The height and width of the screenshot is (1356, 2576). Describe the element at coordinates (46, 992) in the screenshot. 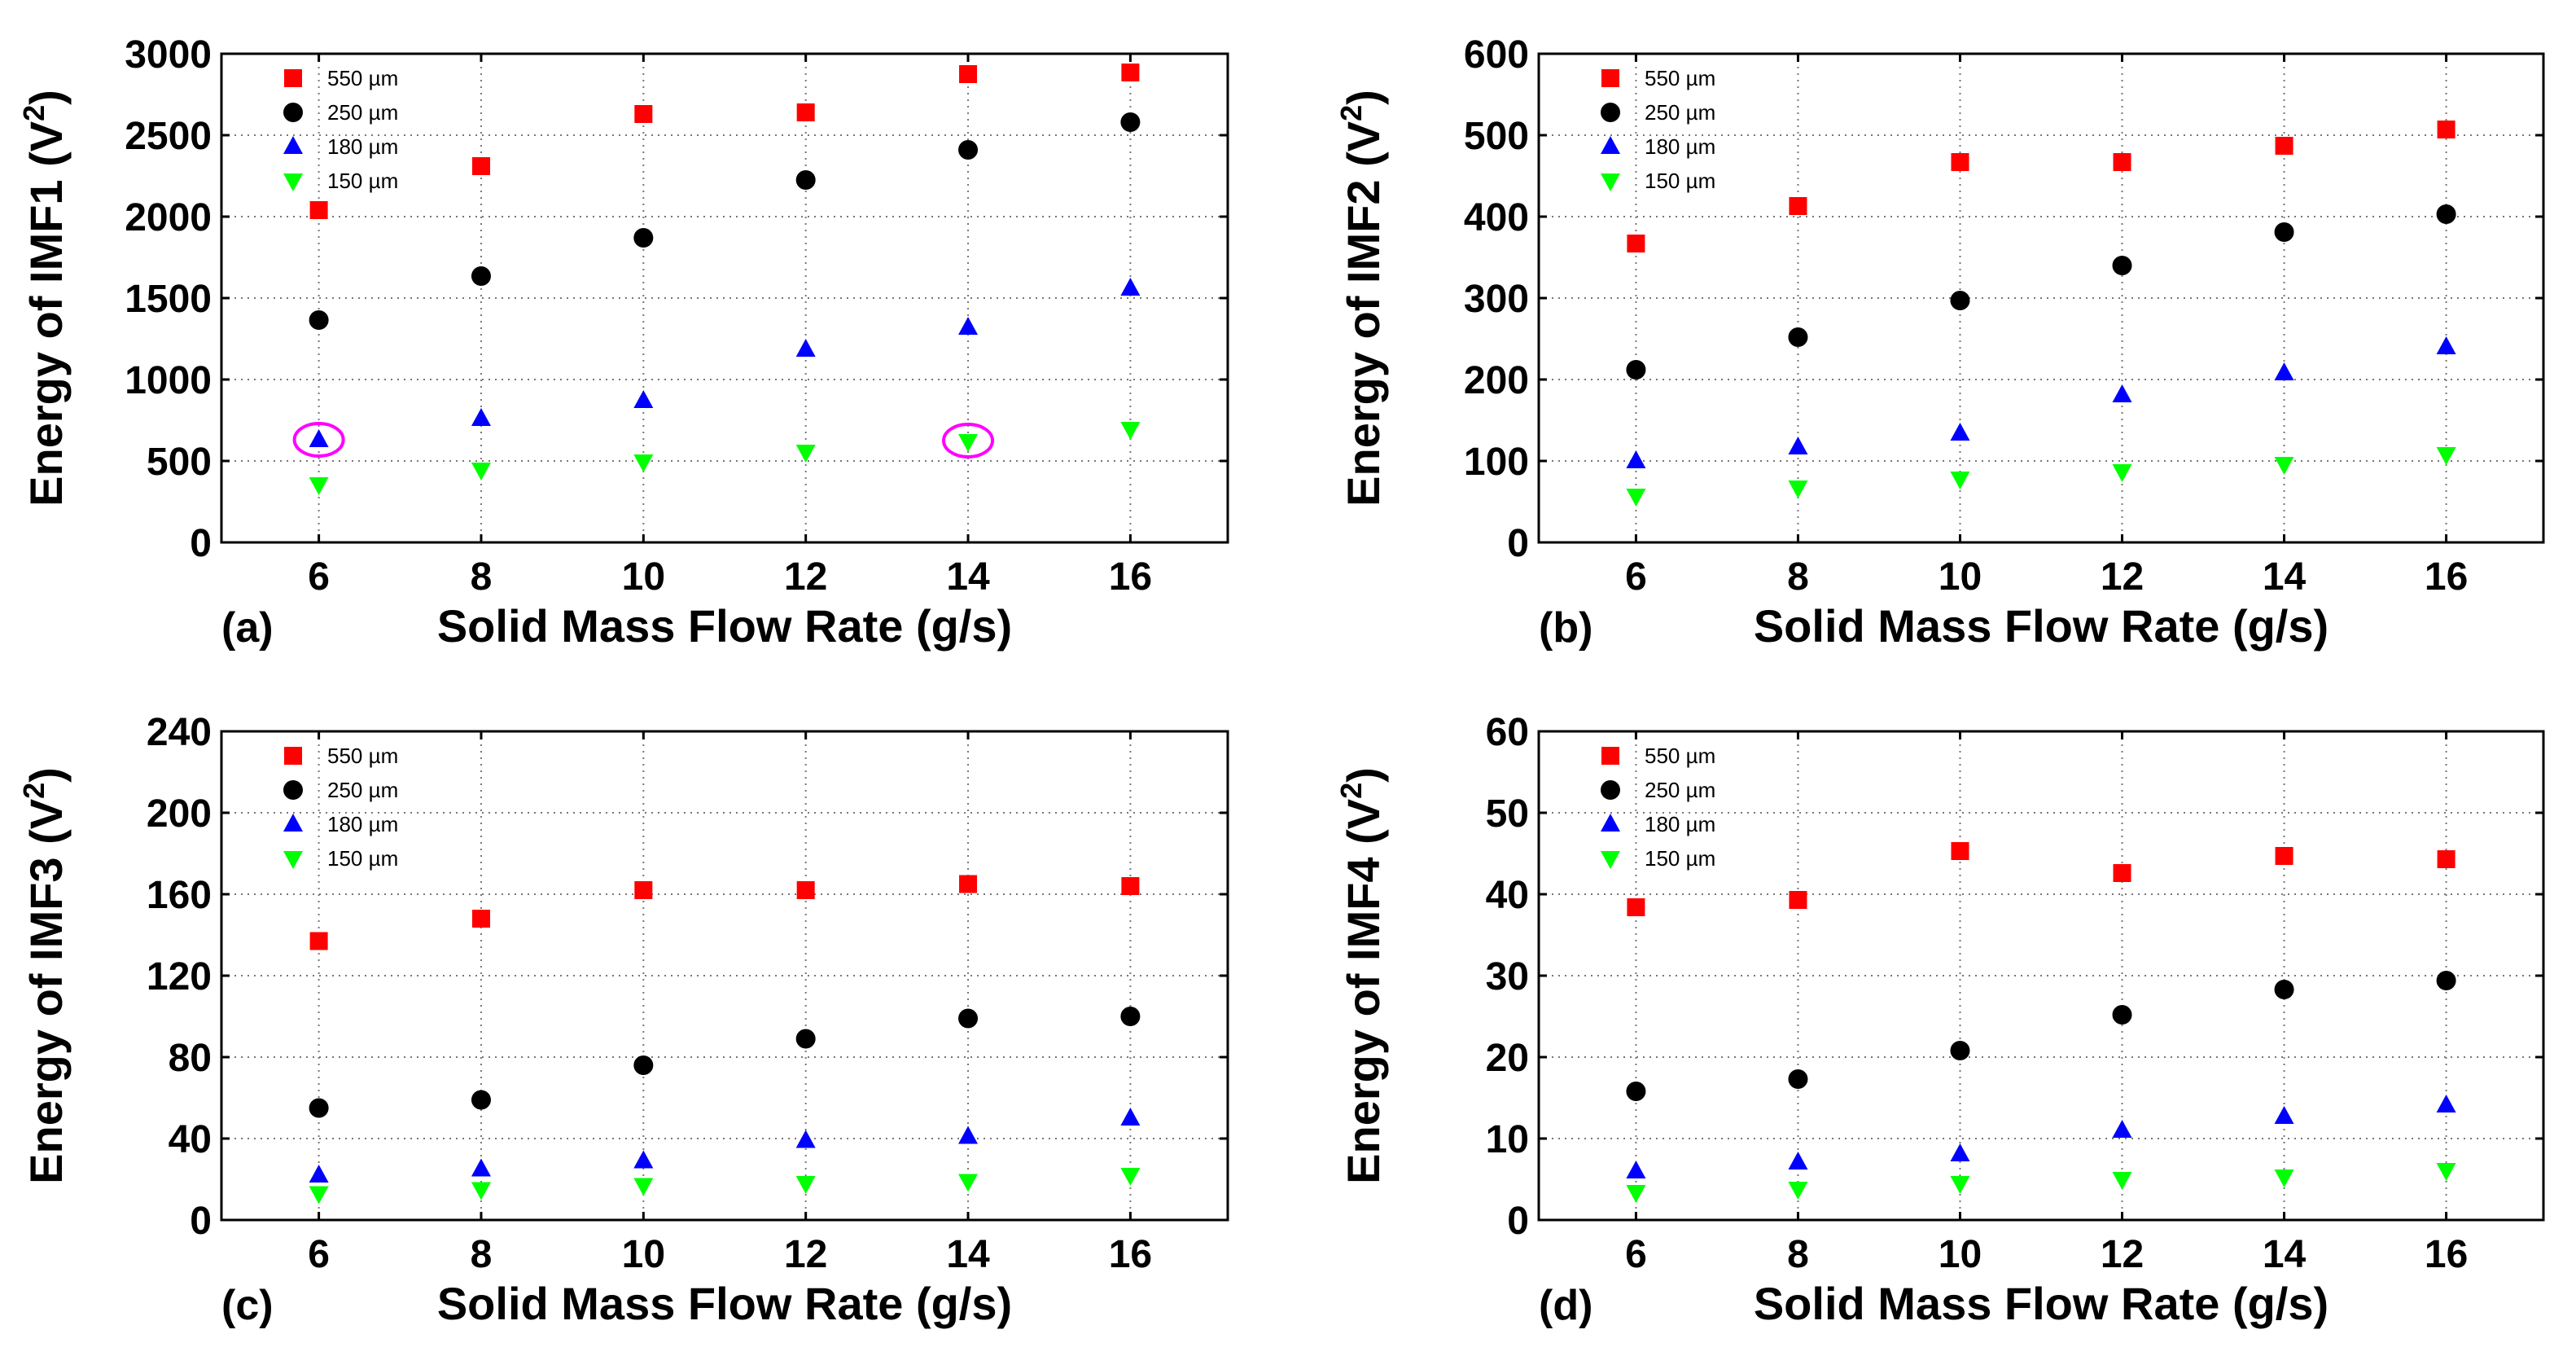

I see `y-axis-title-main: Energy of IMF3 (V` at that location.